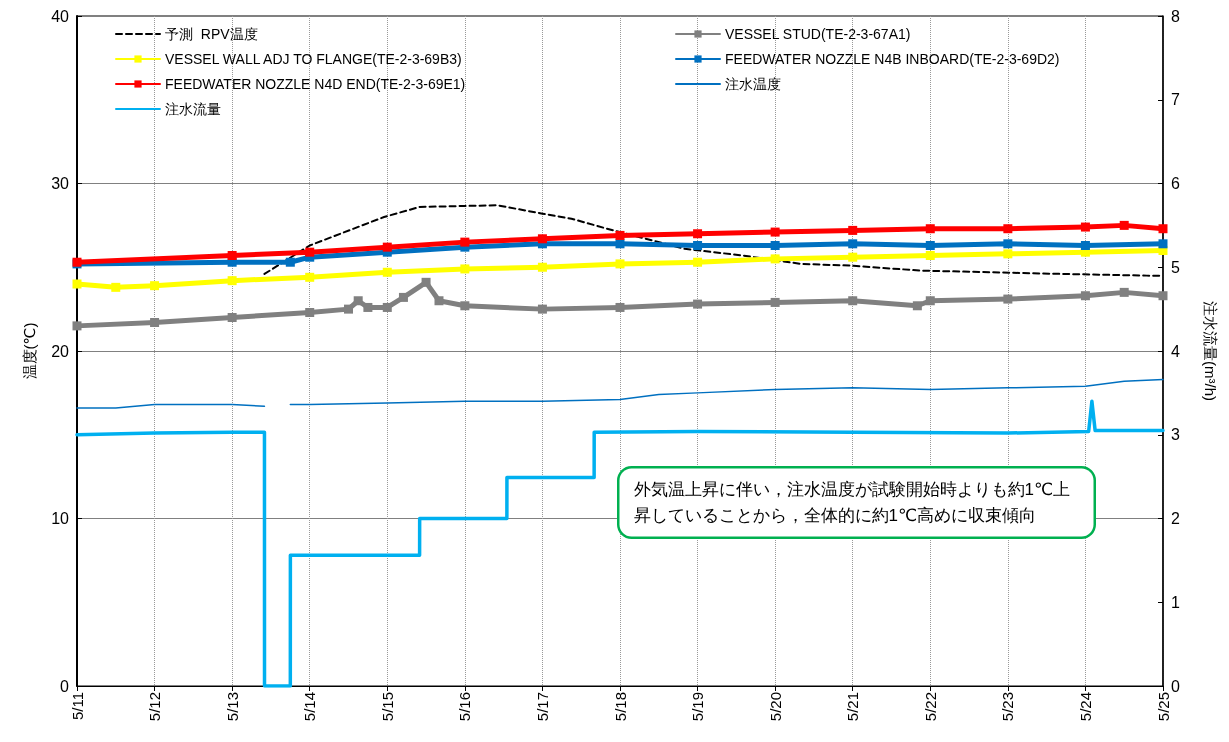  What do you see at coordinates (193, 109) in the screenshot?
I see `legend-label: 注水流量` at bounding box center [193, 109].